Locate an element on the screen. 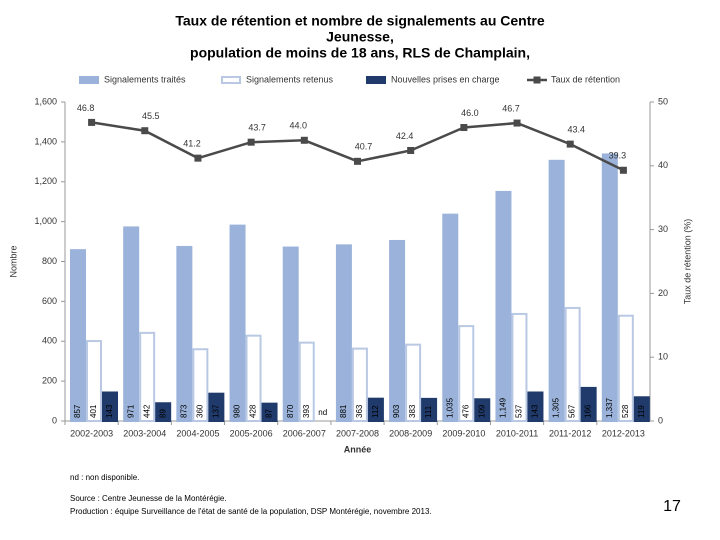 The width and height of the screenshot is (720, 540). value-label: 41.2 is located at coordinates (192, 144).